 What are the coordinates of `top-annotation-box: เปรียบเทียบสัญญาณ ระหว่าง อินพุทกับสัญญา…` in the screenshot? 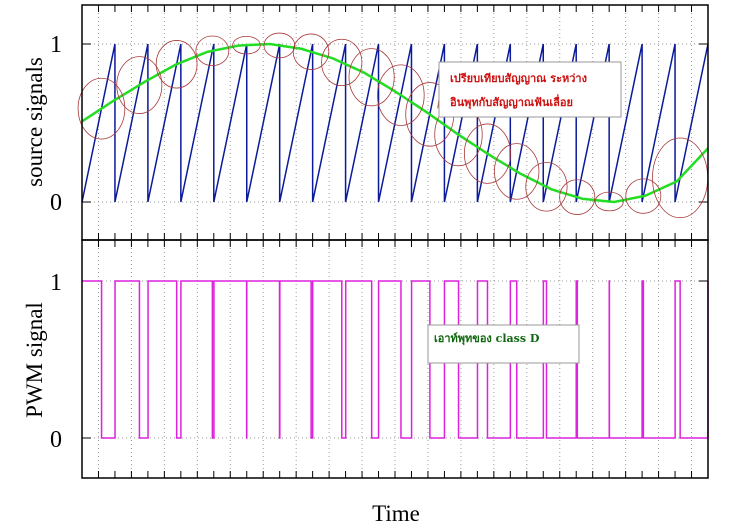 It's located at (530, 89).